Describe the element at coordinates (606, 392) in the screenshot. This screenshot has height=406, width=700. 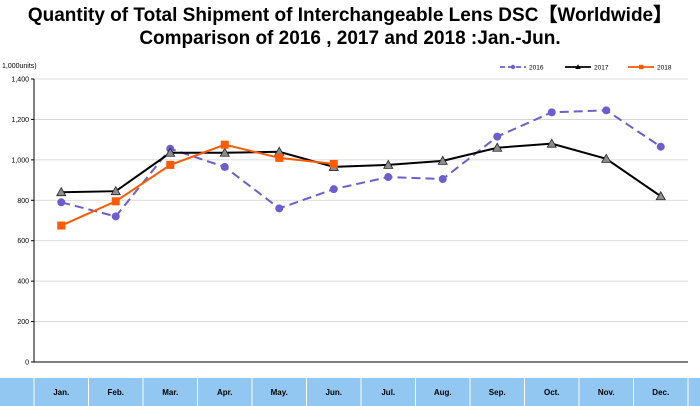
I see `x-tick-label: Nov.` at that location.